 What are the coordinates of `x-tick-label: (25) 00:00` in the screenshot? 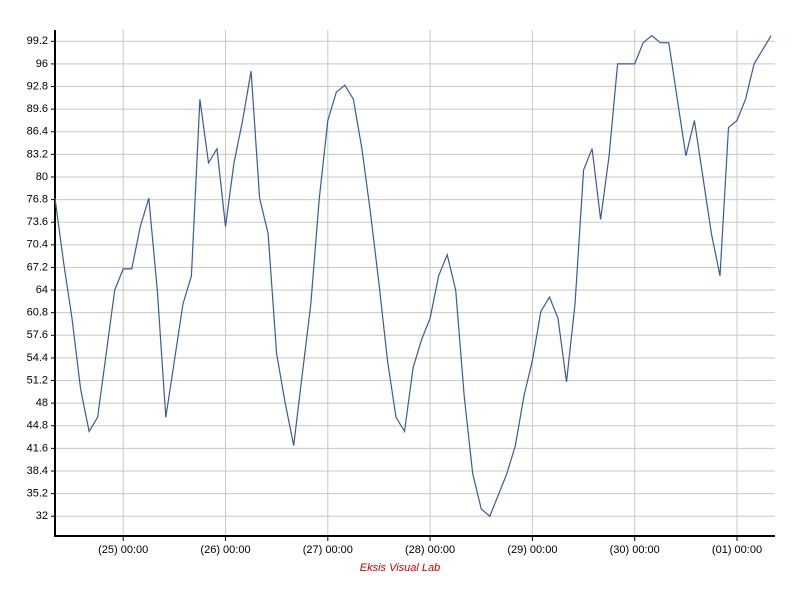 It's located at (123, 550).